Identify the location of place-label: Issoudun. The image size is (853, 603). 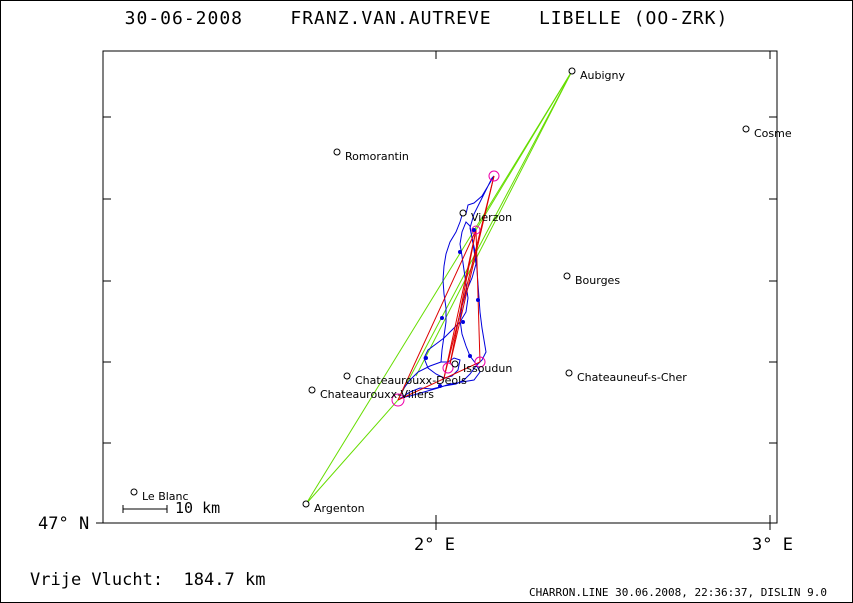
(487, 368).